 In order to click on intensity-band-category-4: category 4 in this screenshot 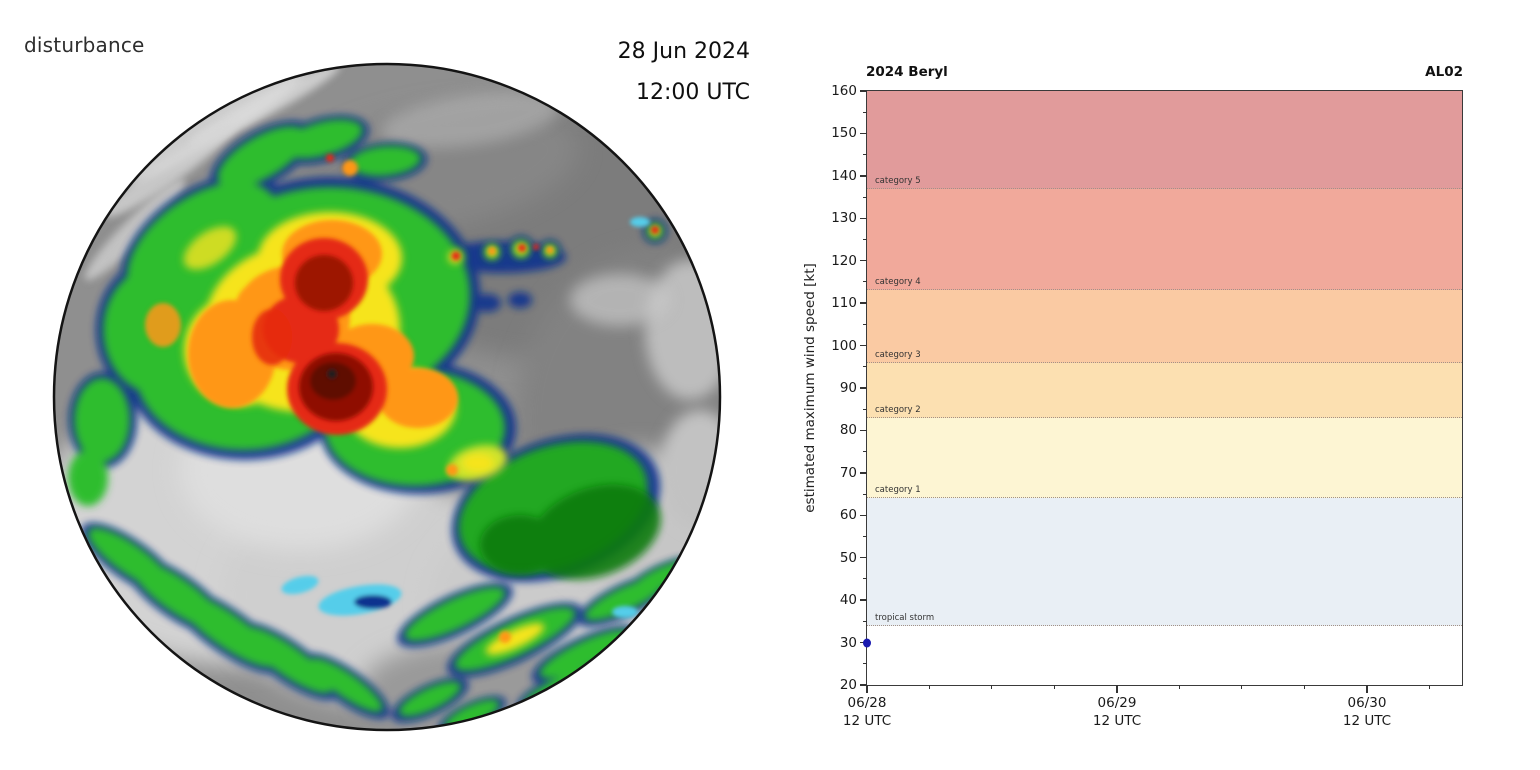, I will do `click(1164, 239)`.